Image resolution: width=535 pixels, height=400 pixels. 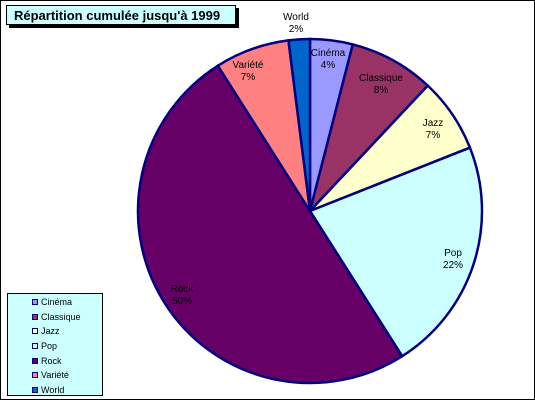 What do you see at coordinates (49, 346) in the screenshot?
I see `legend-label: Pop` at bounding box center [49, 346].